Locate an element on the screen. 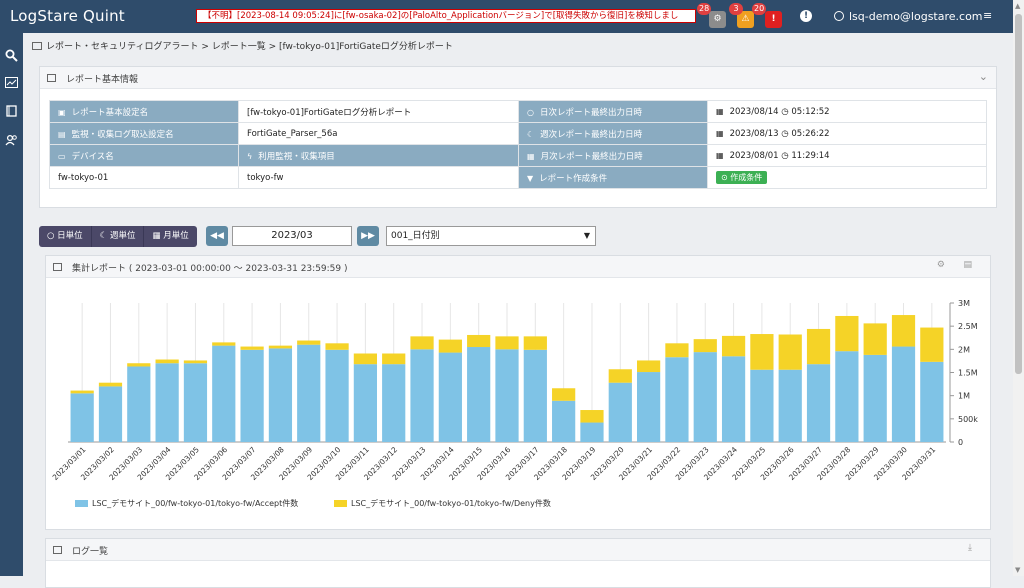 The height and width of the screenshot is (588, 1024). error-icon: ! is located at coordinates (773, 19).